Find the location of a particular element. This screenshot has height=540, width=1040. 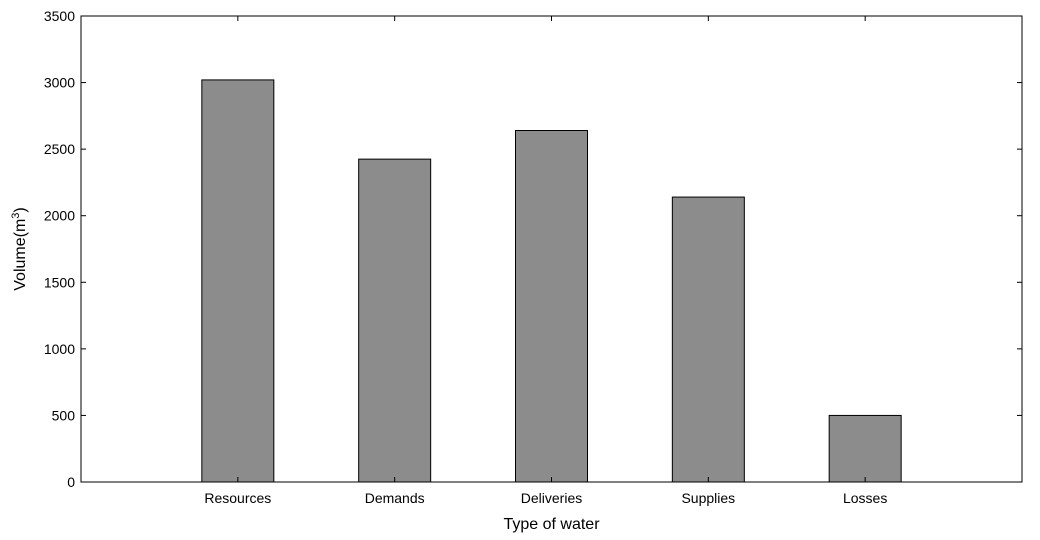

x-tick-label: Demands is located at coordinates (395, 498).